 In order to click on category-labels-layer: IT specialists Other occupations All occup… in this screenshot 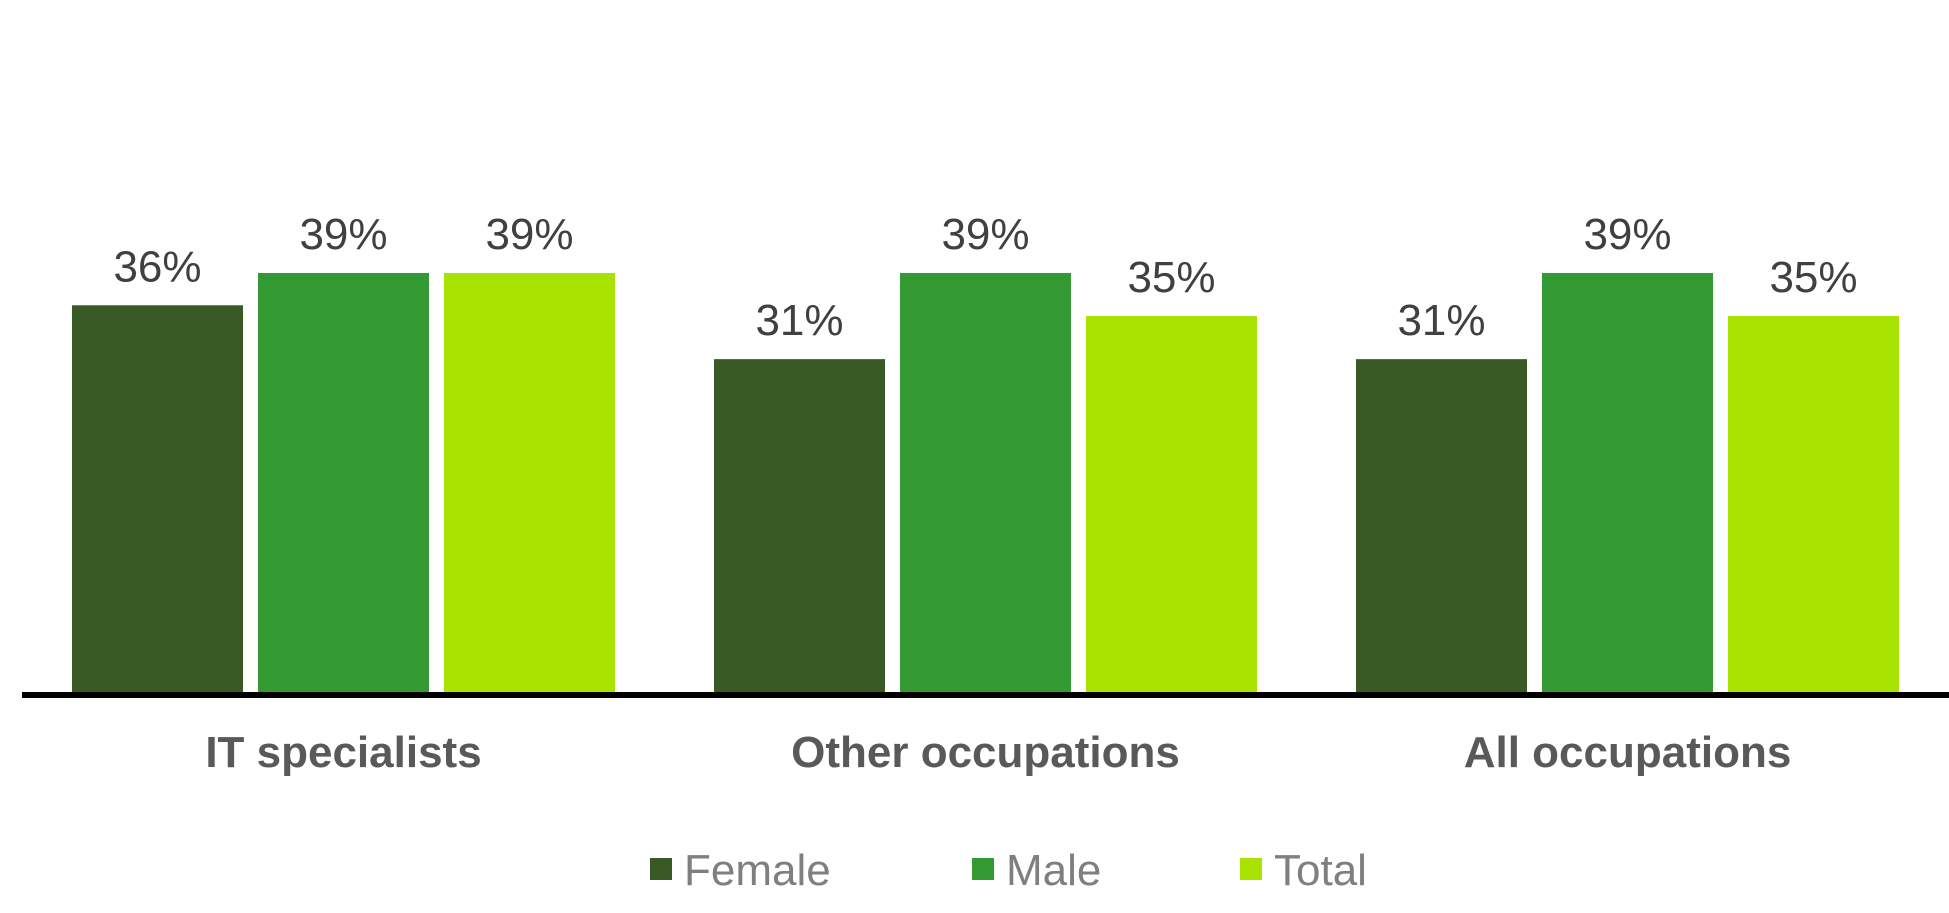, I will do `click(998, 752)`.